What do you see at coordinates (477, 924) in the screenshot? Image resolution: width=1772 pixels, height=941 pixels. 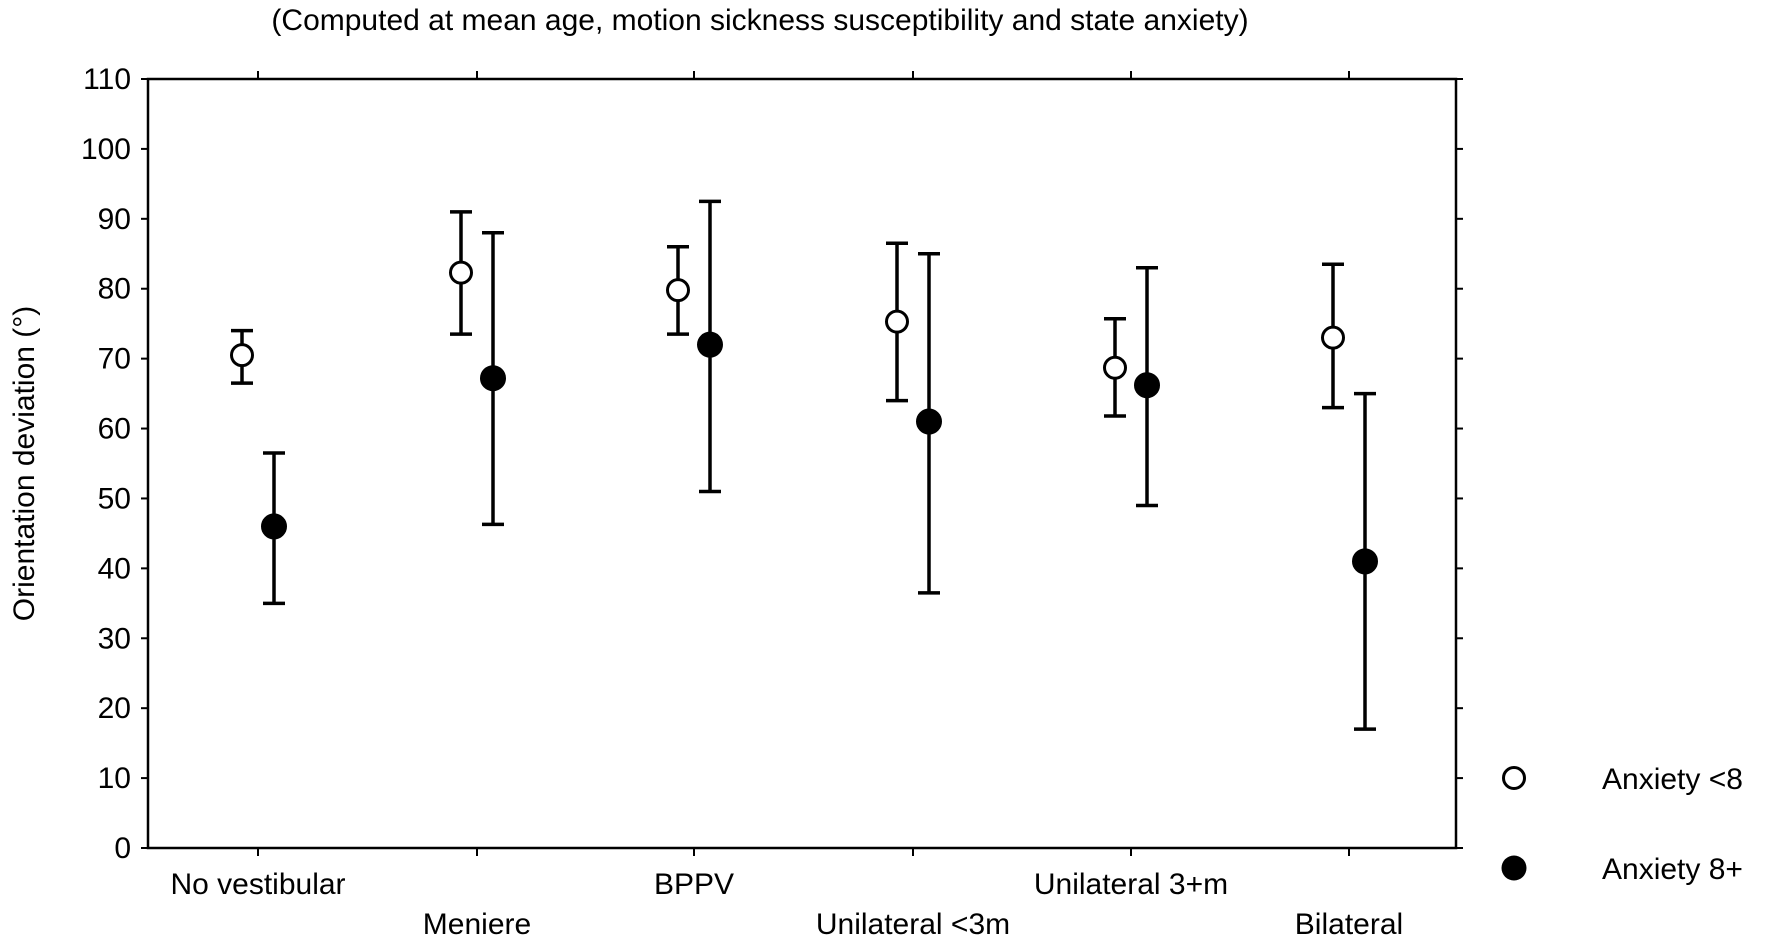 I see `x-tick-label: Meniere` at bounding box center [477, 924].